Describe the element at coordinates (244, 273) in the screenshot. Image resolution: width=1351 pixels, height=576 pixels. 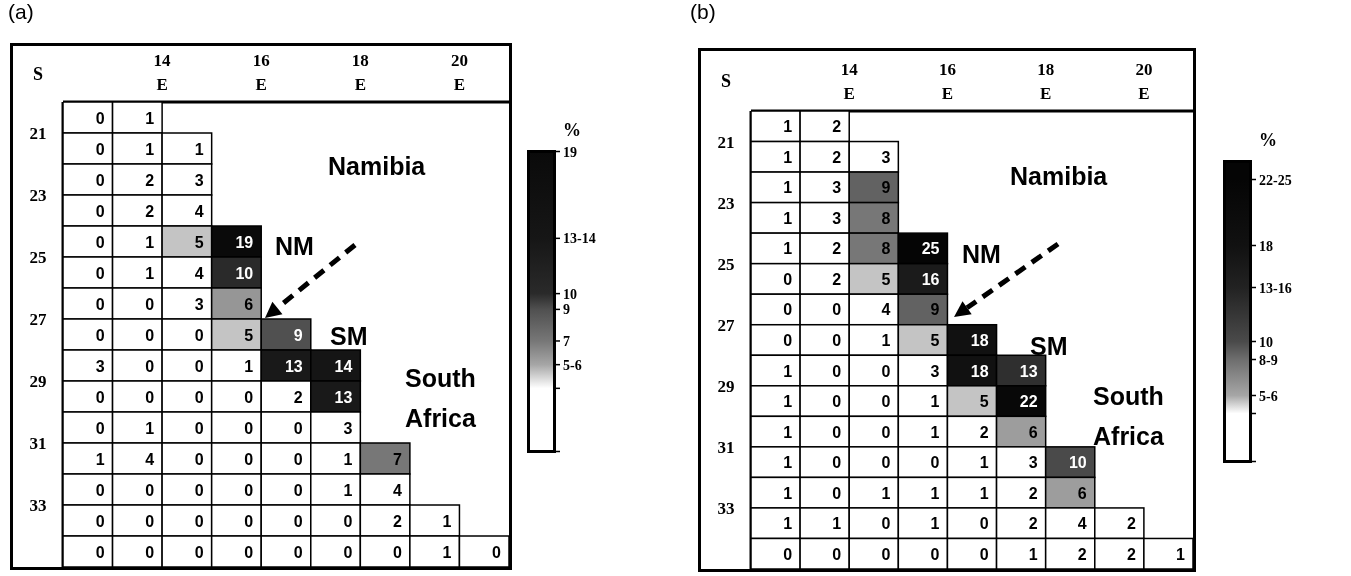
I see `data-label: 10` at that location.